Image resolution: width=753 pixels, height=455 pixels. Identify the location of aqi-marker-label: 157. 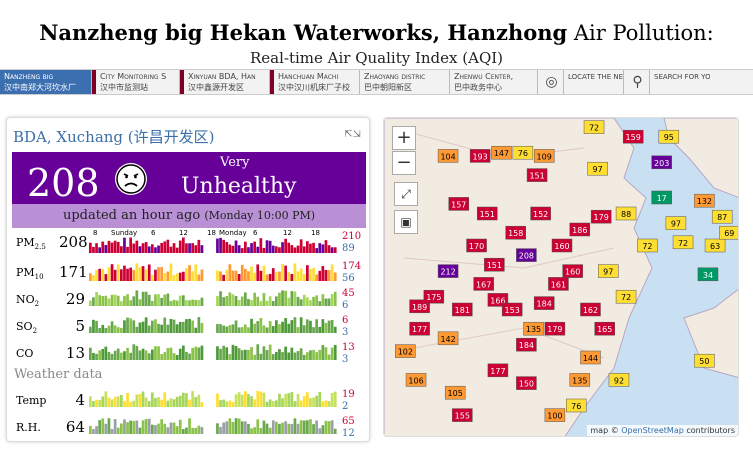
(458, 204).